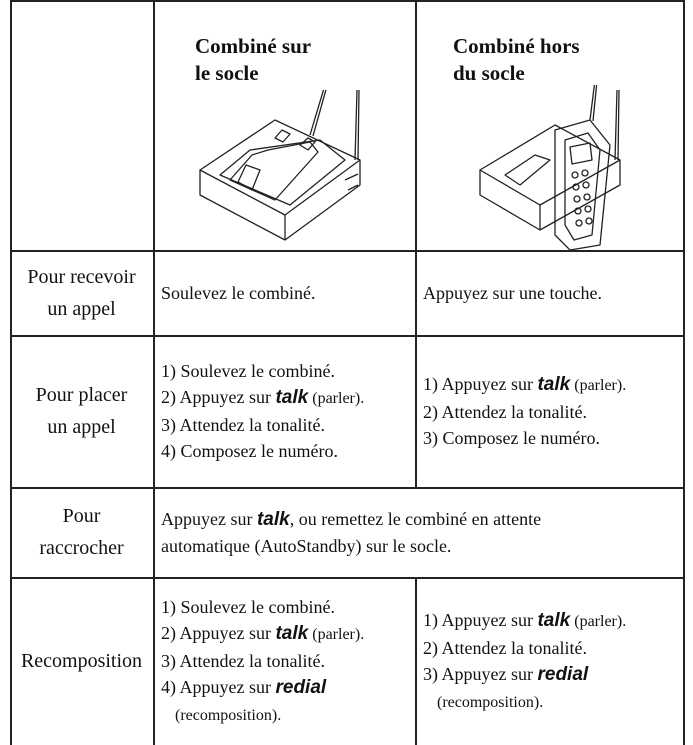 The image size is (693, 745). What do you see at coordinates (489, 73) in the screenshot?
I see `header-line: du socle` at bounding box center [489, 73].